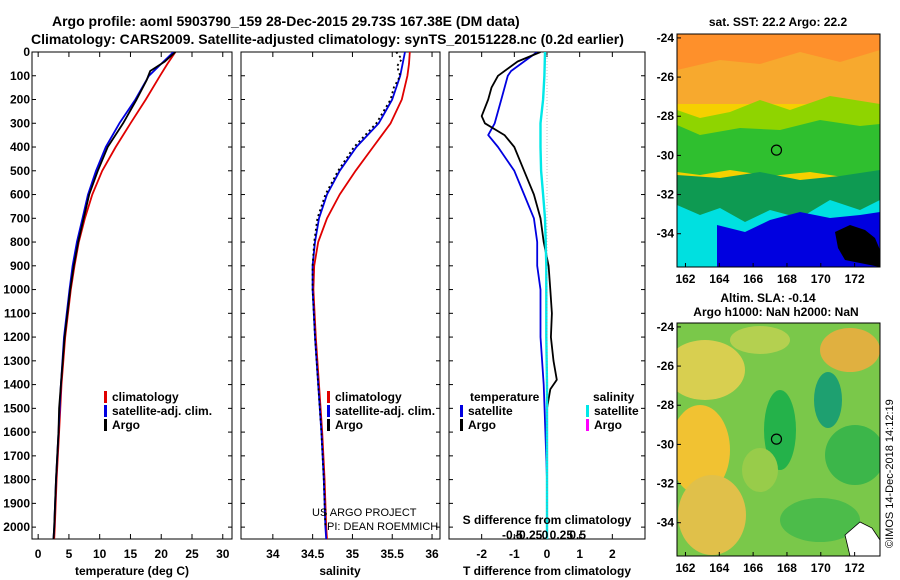 This screenshot has height=580, width=900. Describe the element at coordinates (778, 22) in the screenshot. I see `sst-map-title: sat. SST: 22.2 Argo: 22.2` at that location.